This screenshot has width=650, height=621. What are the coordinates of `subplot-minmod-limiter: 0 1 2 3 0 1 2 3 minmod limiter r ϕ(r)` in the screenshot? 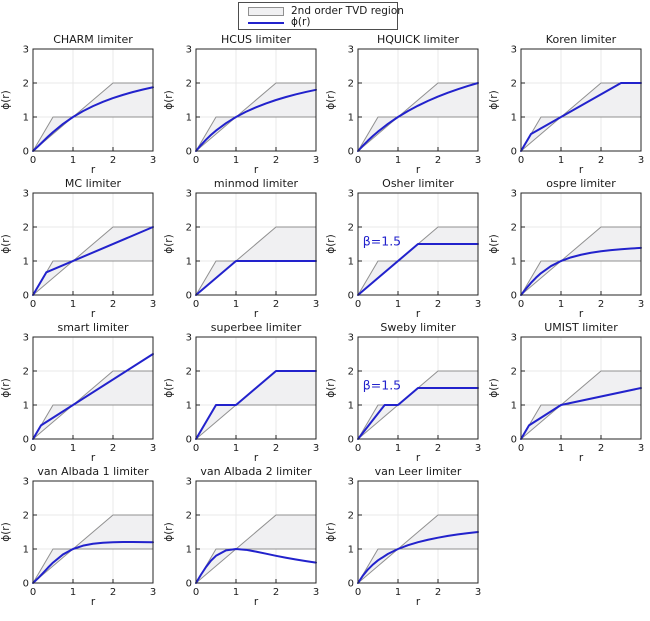 It's located at (244, 246).